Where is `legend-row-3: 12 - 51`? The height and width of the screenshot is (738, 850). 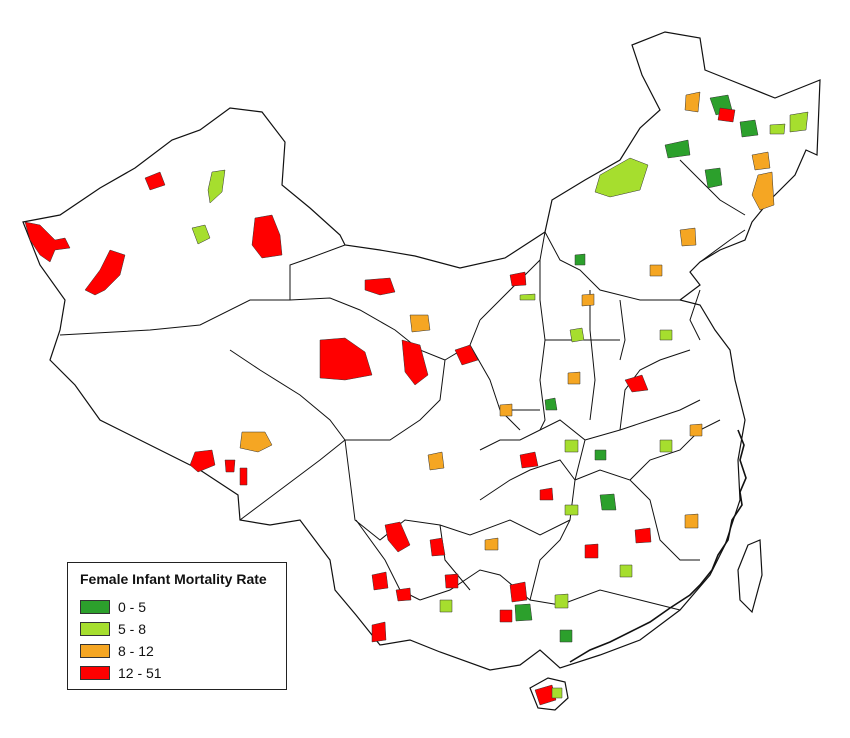
legend-row-3: 12 - 51 is located at coordinates (121, 673).